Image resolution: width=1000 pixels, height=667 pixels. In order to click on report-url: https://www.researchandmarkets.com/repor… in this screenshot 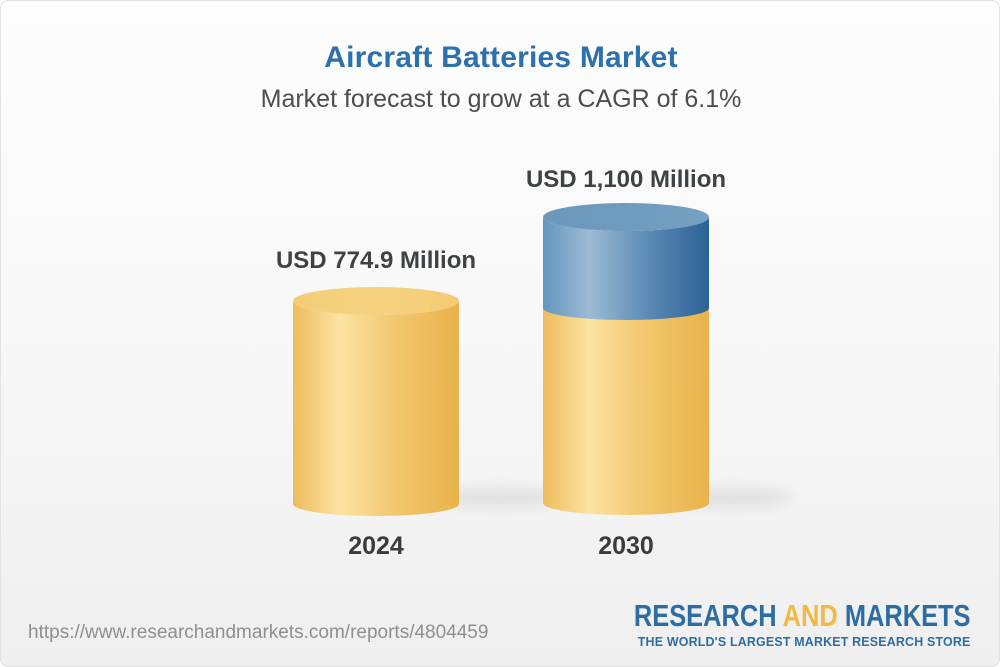, I will do `click(258, 632)`.